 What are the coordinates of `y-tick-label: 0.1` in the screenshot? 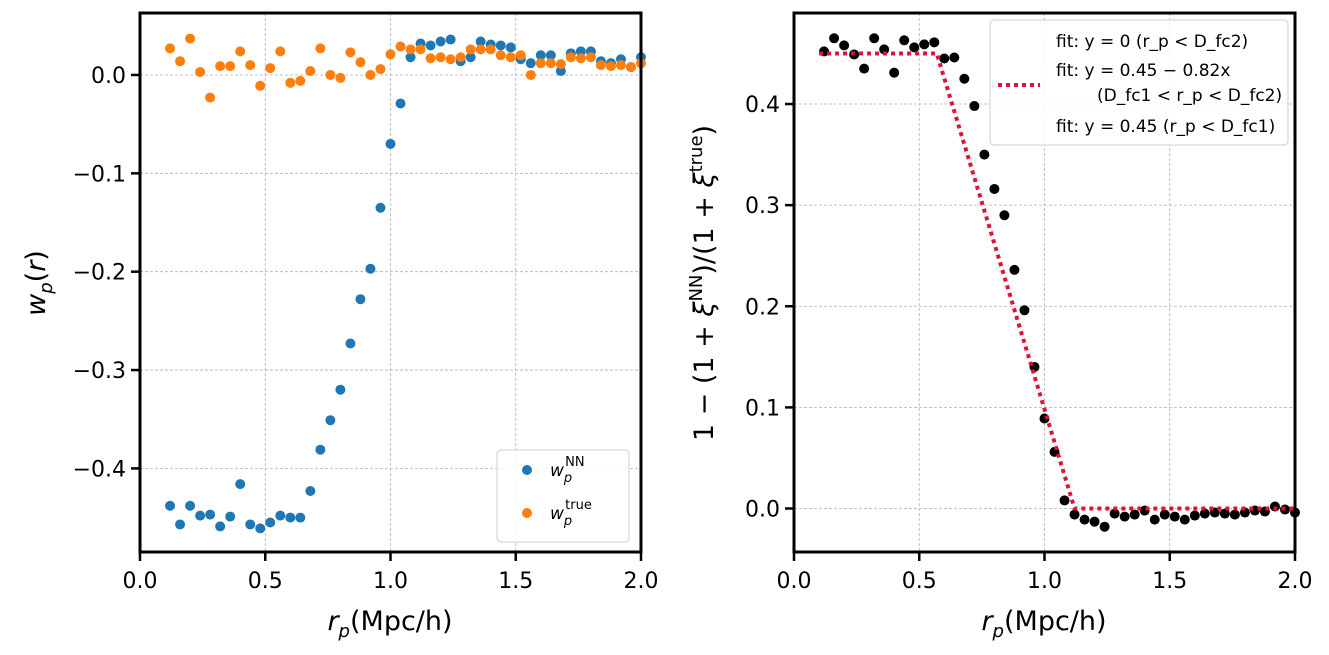 It's located at (762, 408).